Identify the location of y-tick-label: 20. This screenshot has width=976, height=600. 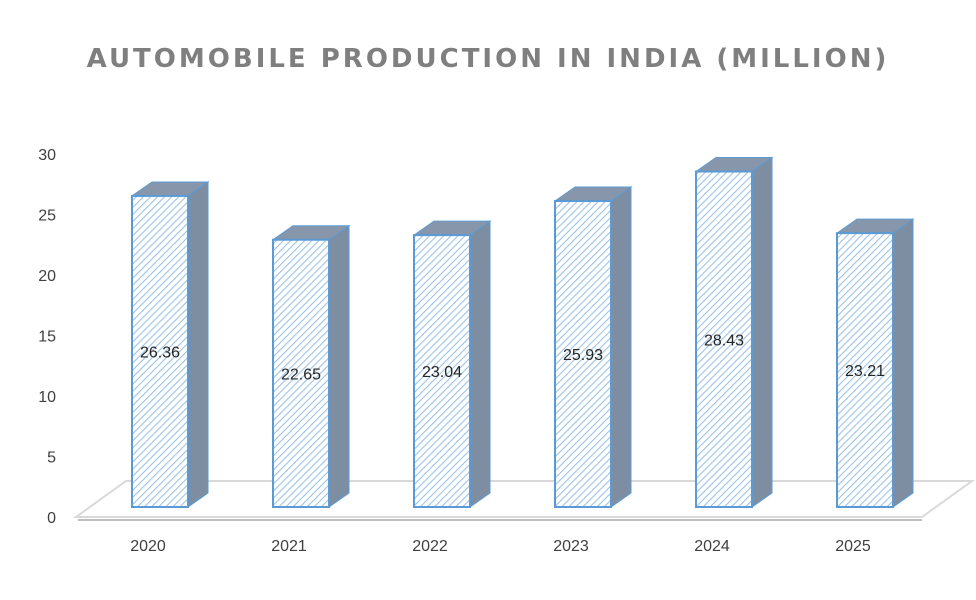
(47, 276).